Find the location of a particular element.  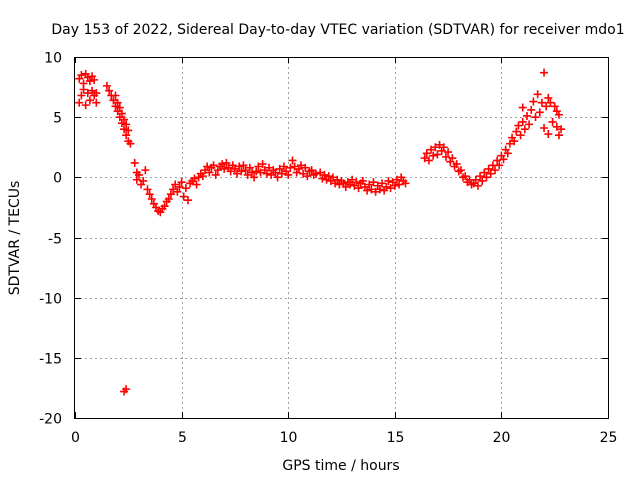

x-tick-label: 5 is located at coordinates (182, 438).